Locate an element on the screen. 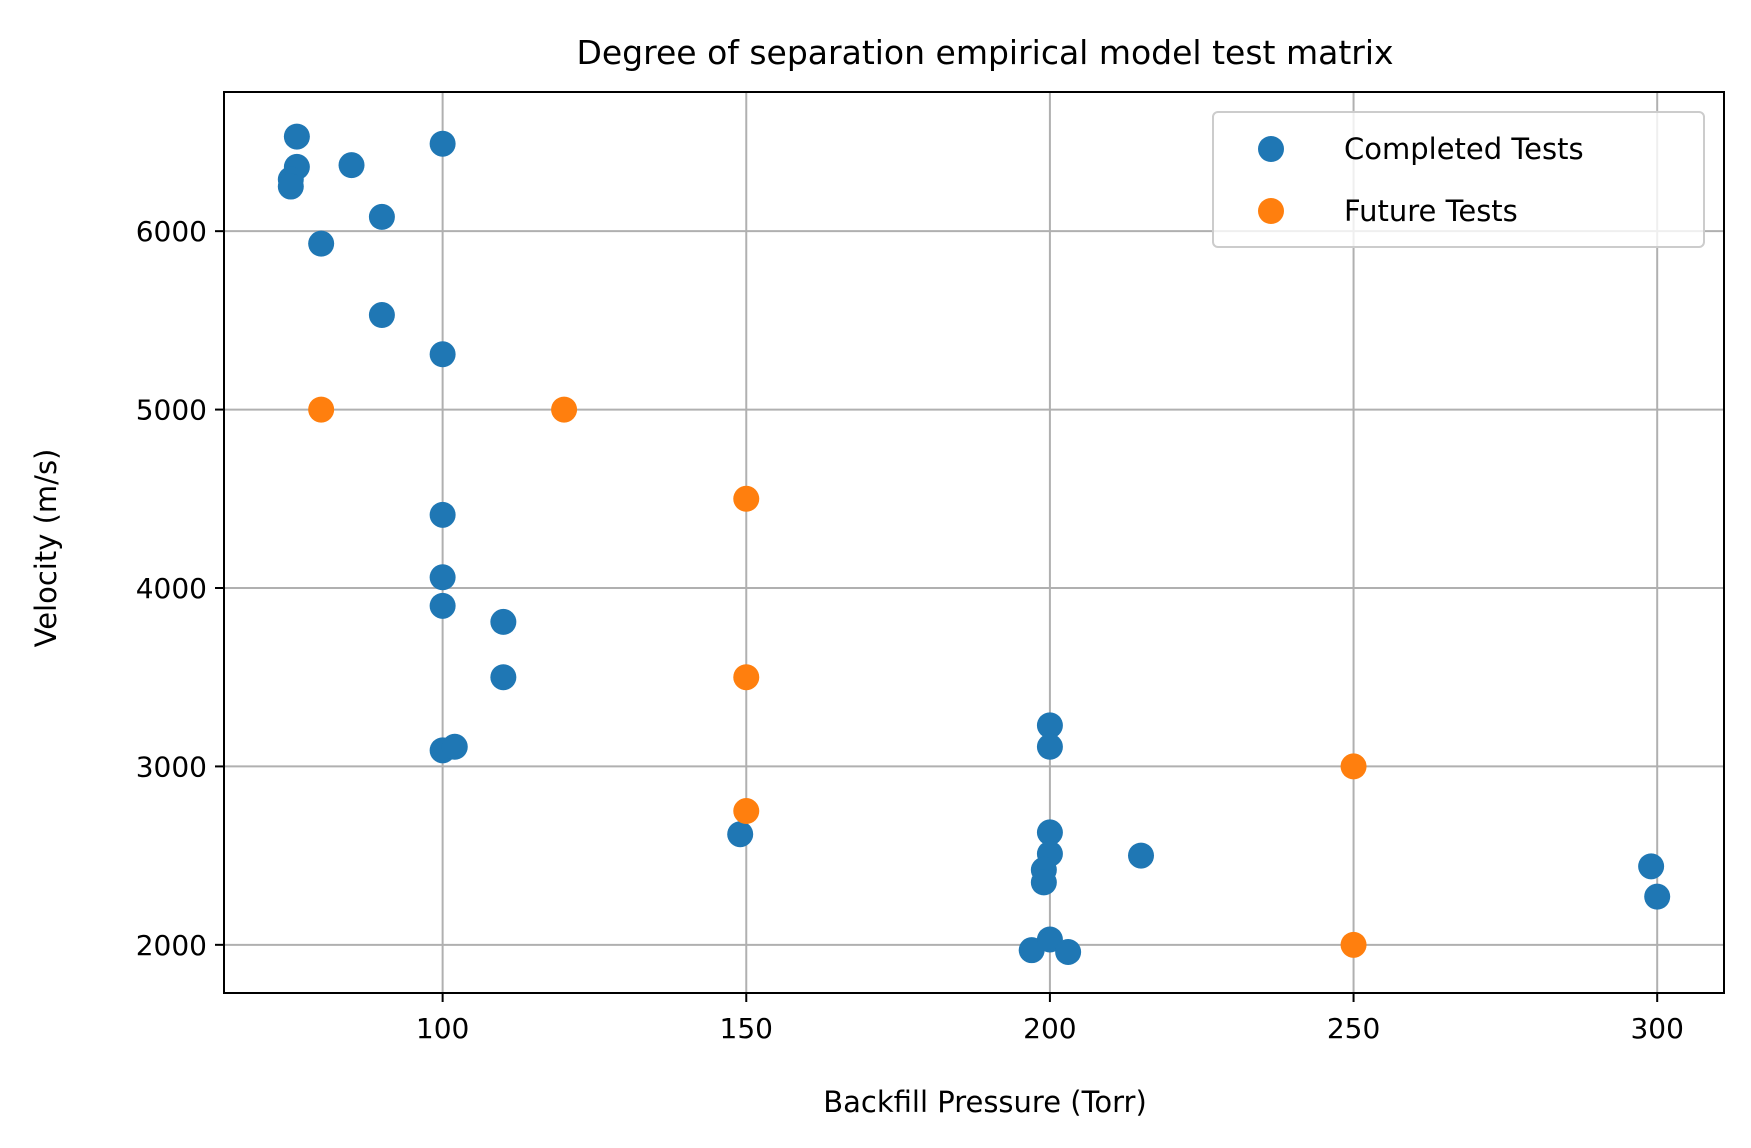 The width and height of the screenshot is (1751, 1148). legend-box is located at coordinates (1458, 179).